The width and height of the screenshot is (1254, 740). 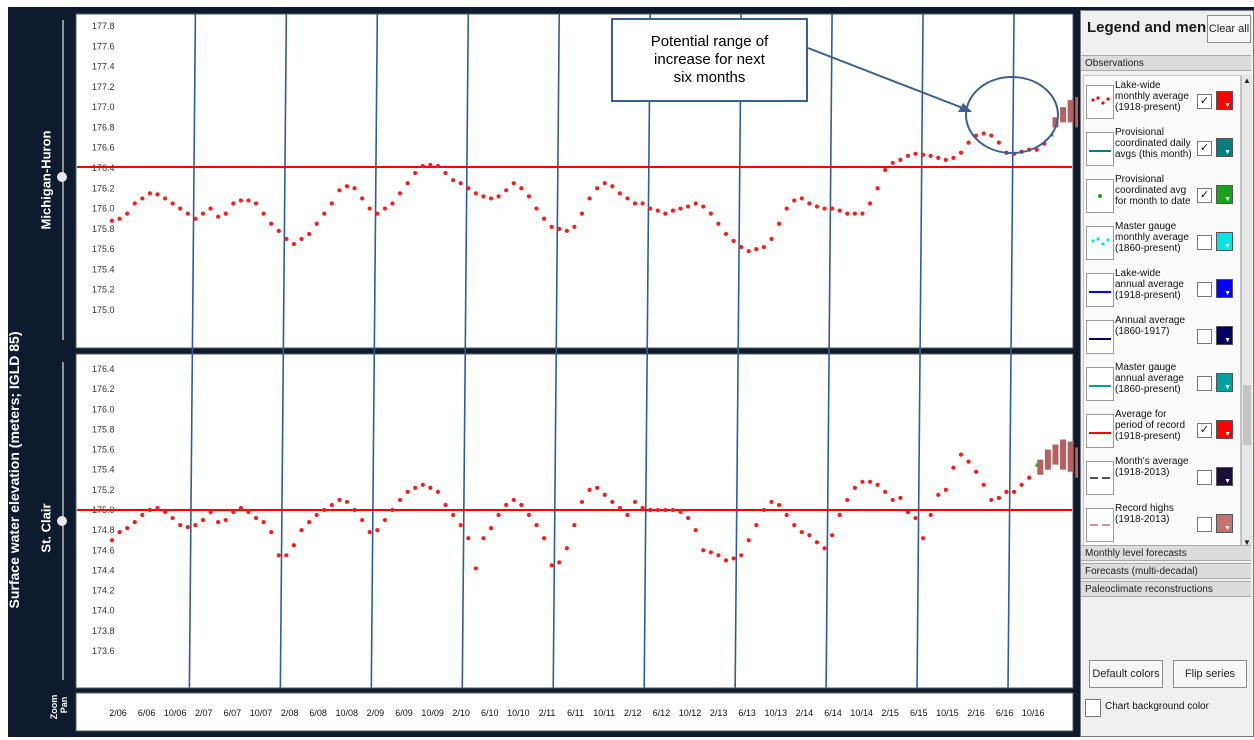 I want to click on legend-item: Month's average (1918-2013) ▼, so click(x=1162, y=477).